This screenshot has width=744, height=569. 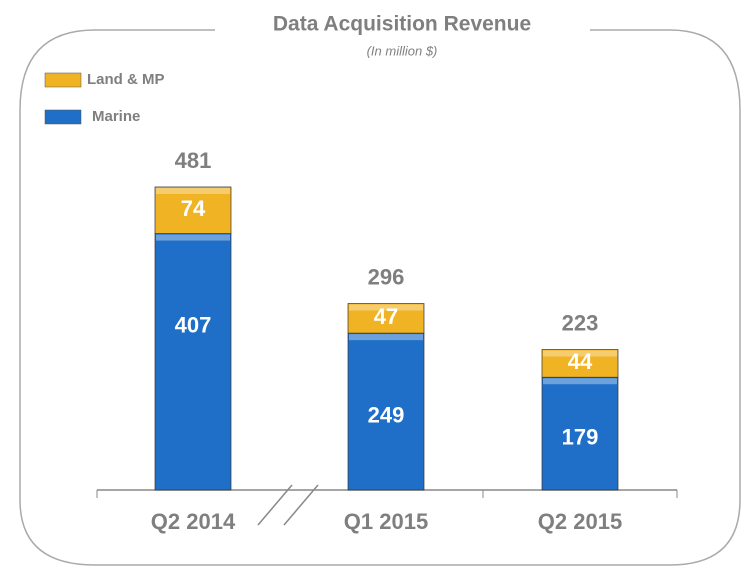 I want to click on data-label: 44, so click(x=580, y=361).